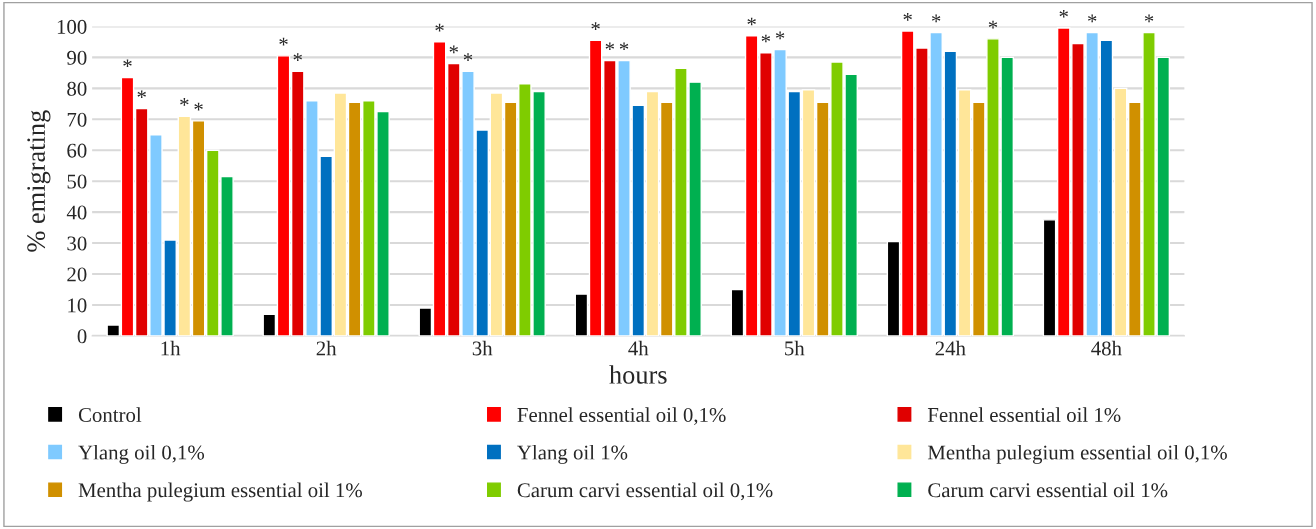  What do you see at coordinates (621, 416) in the screenshot?
I see `legend-label: Fennel essential oil 0,1%` at bounding box center [621, 416].